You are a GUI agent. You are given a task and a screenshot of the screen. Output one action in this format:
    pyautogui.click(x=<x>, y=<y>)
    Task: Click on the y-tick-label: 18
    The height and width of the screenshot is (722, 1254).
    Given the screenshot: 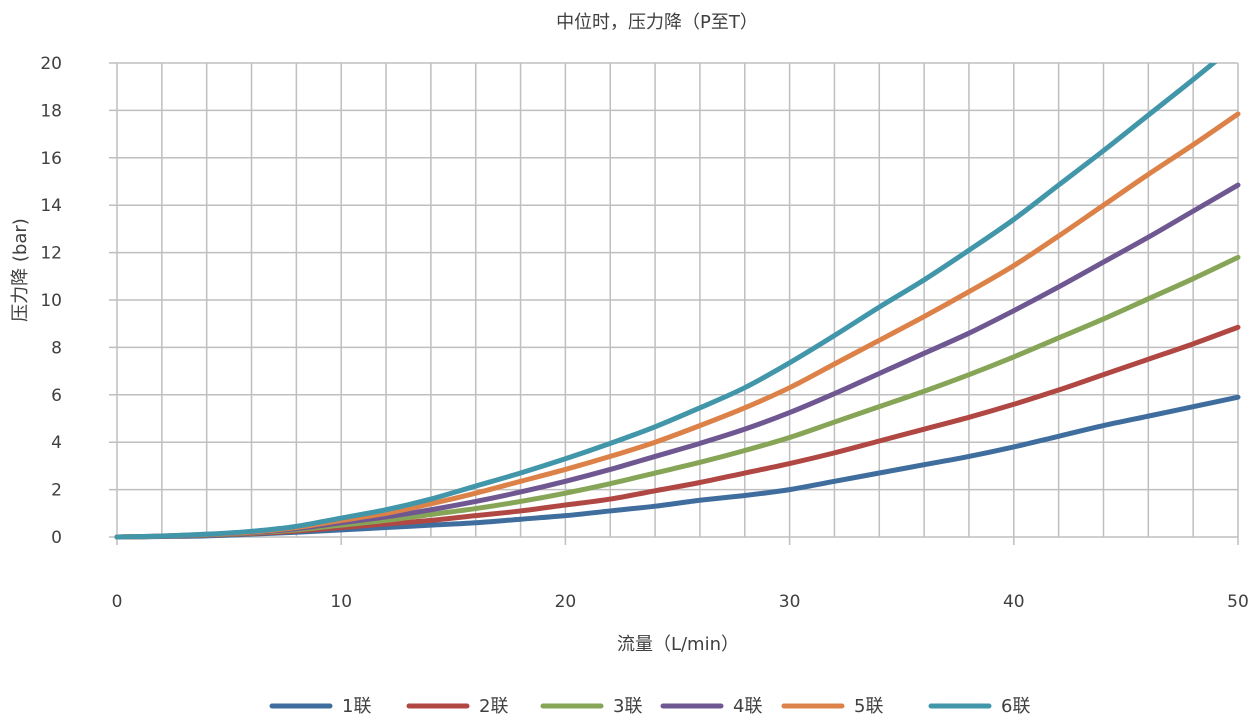 What is the action you would take?
    pyautogui.click(x=51, y=111)
    